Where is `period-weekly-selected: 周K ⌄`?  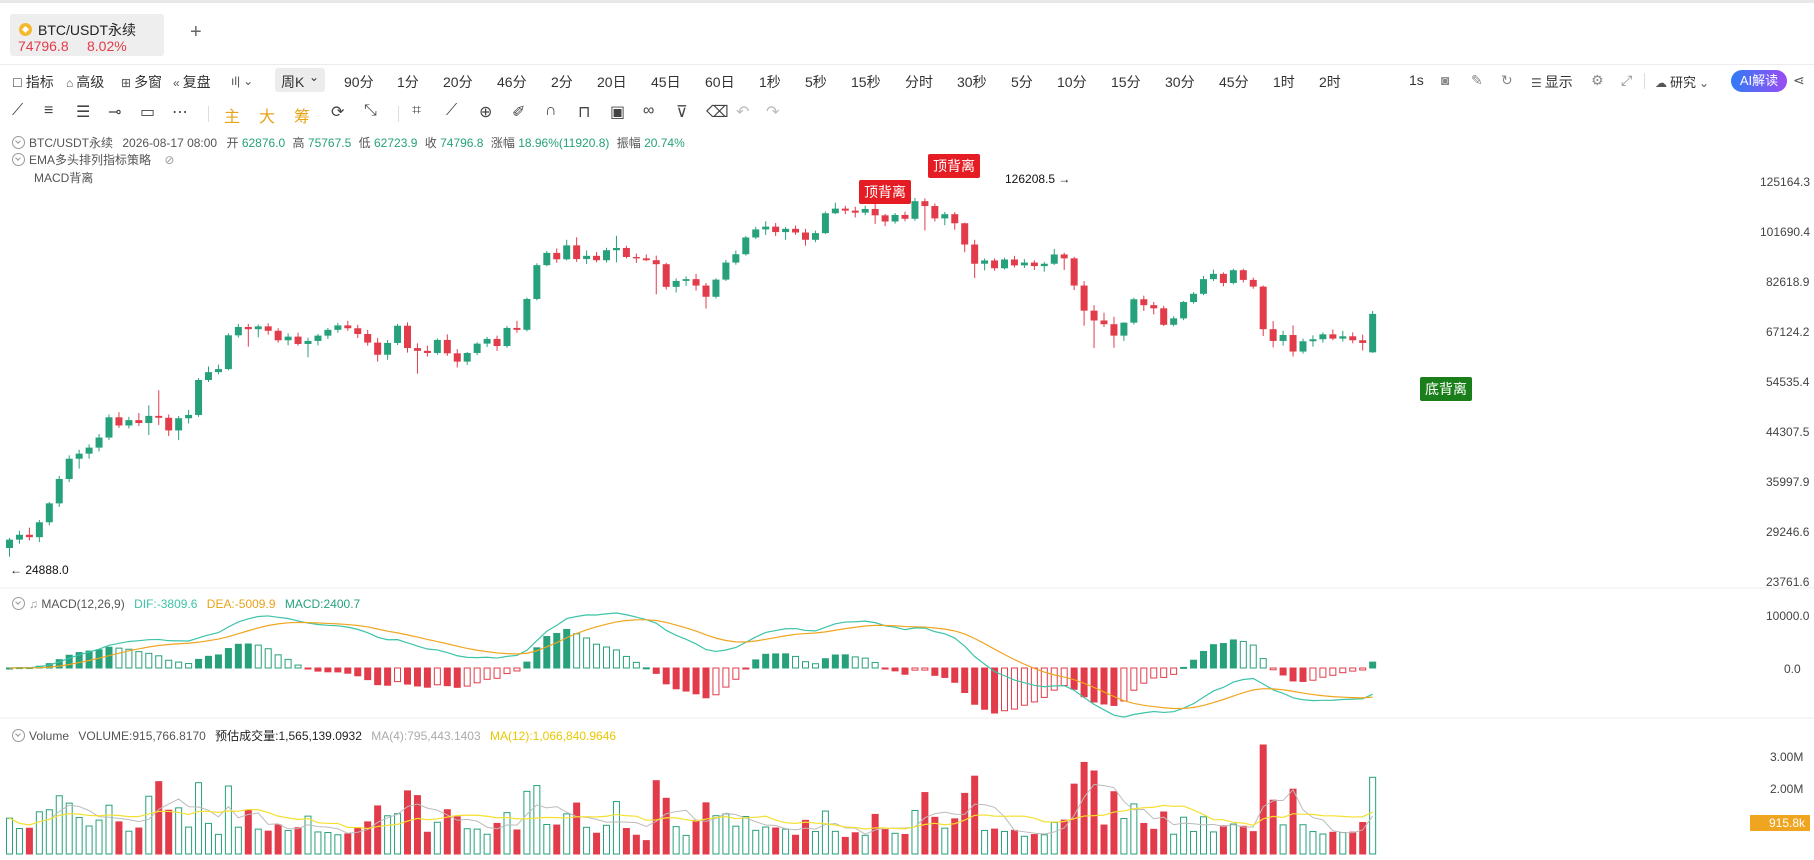
period-weekly-selected: 周K ⌄ is located at coordinates (300, 80).